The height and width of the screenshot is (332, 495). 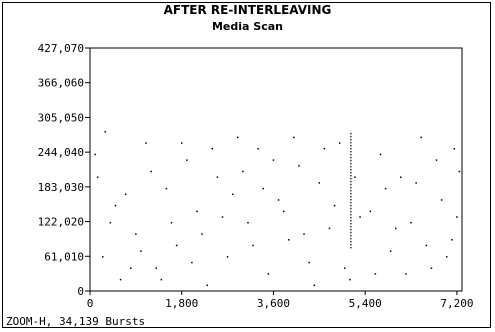 I want to click on chart-subtitle: Media Scan, so click(x=247, y=26).